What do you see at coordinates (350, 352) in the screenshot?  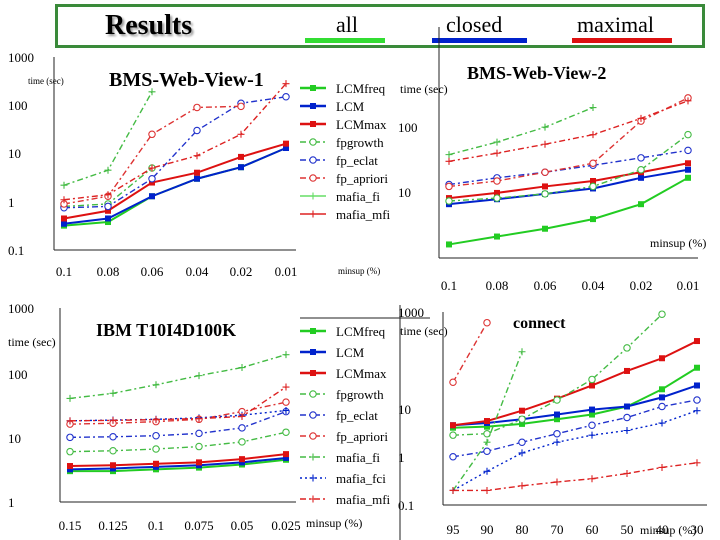 I see `chart3-legend-label: LCM` at bounding box center [350, 352].